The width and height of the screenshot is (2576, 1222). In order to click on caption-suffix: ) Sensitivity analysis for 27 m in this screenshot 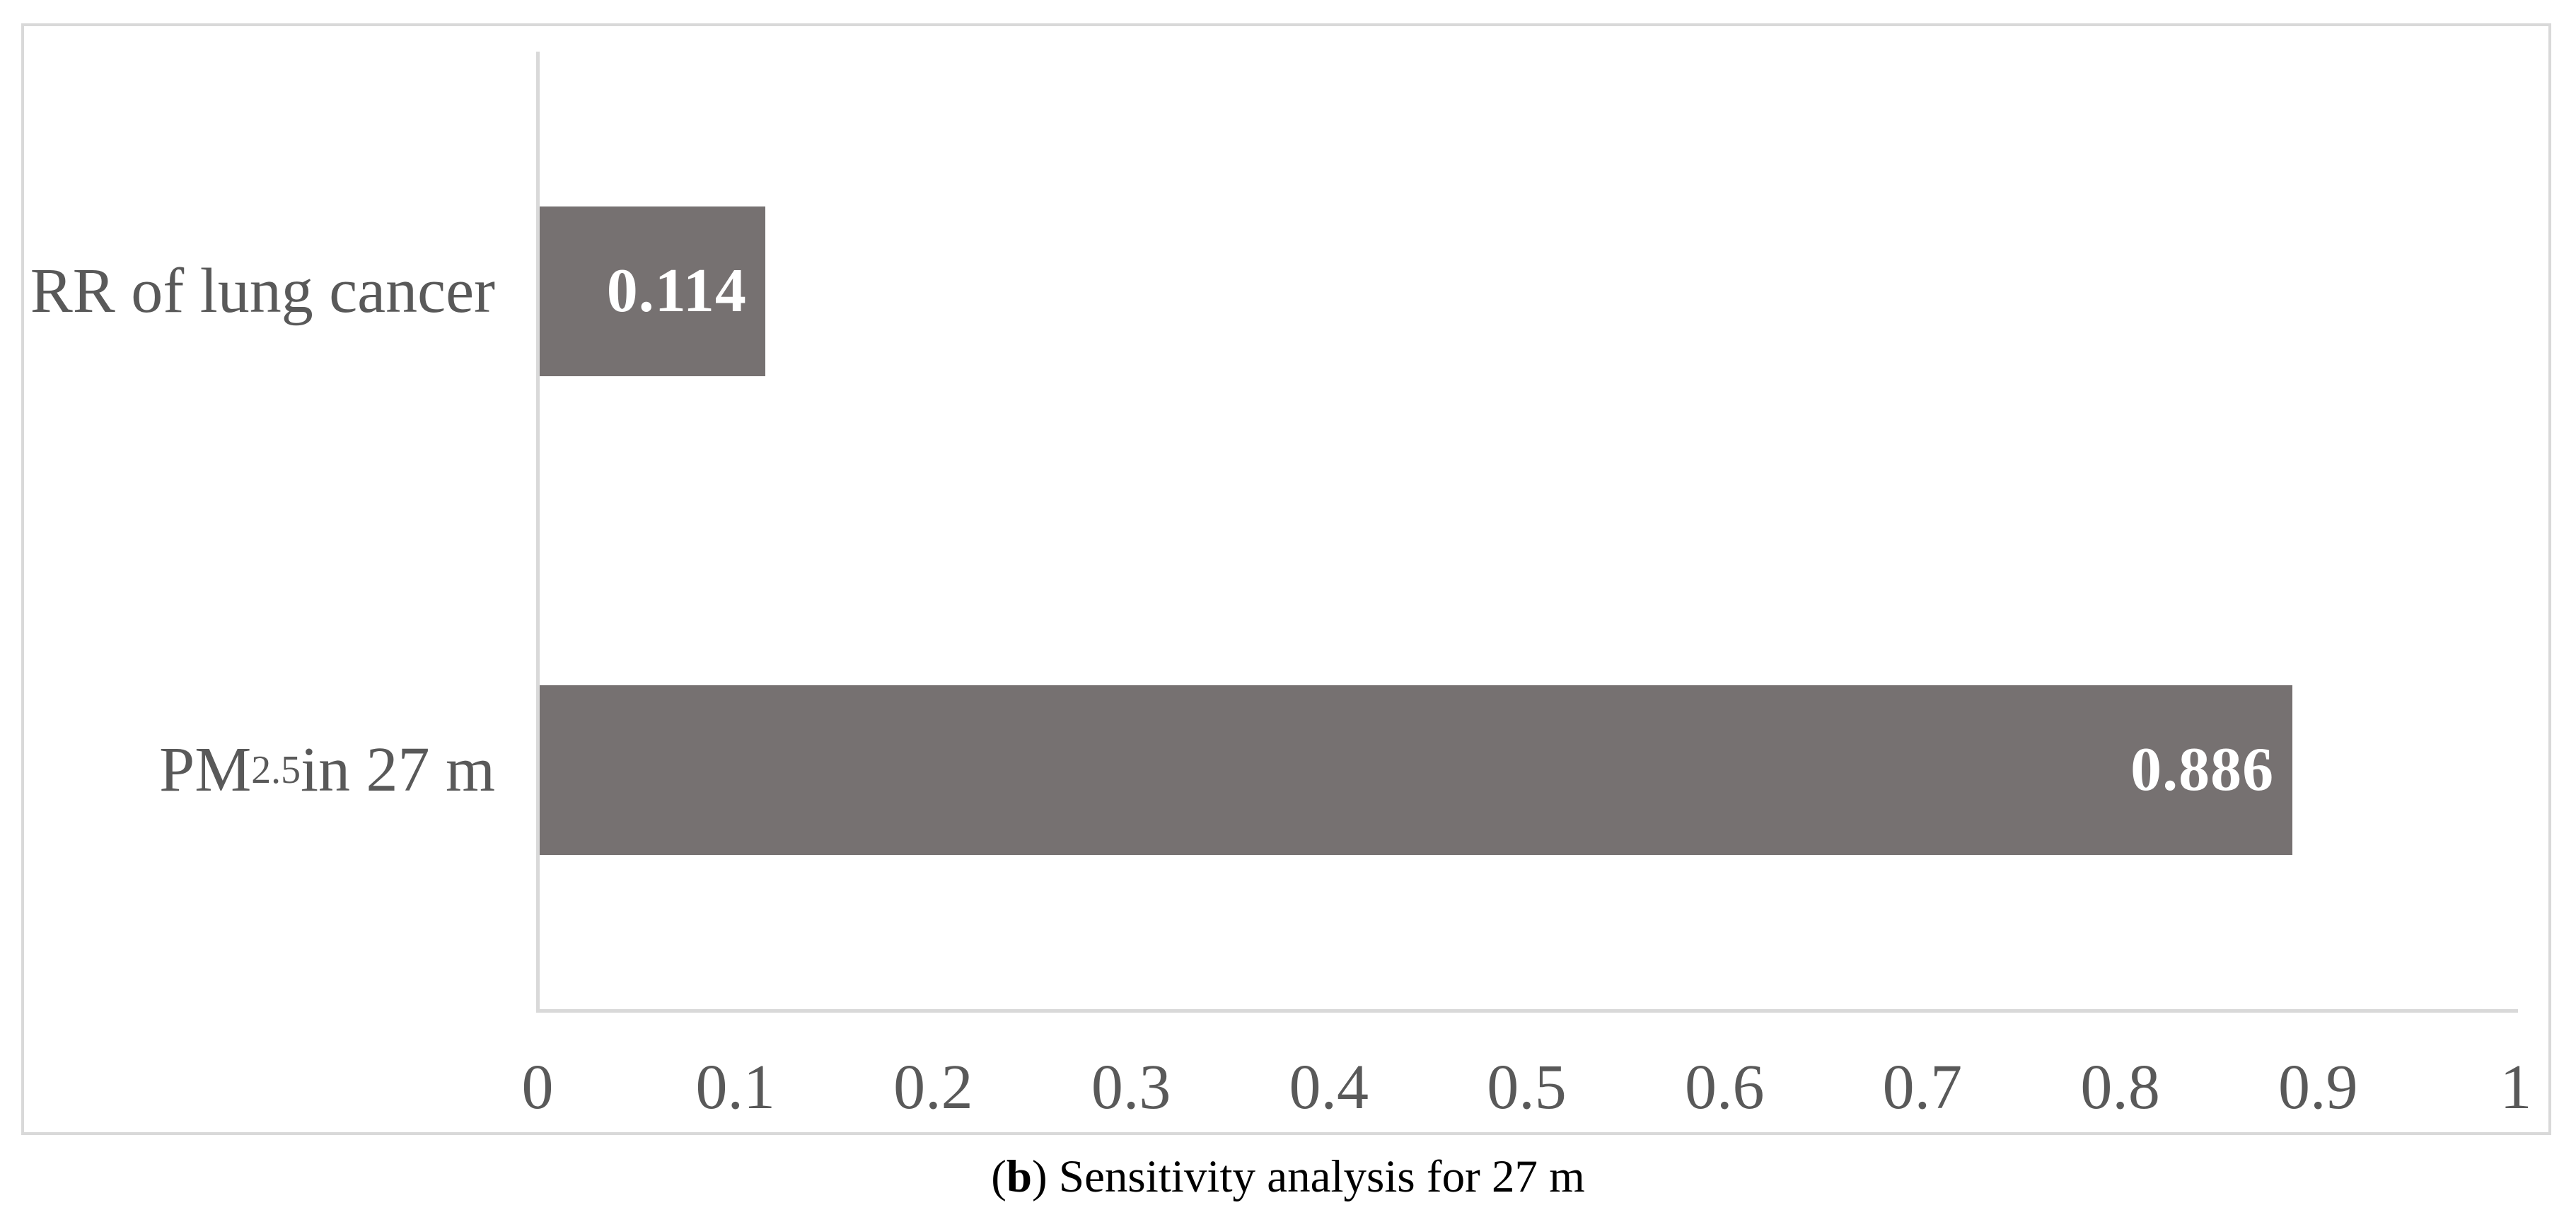, I will do `click(1308, 1176)`.